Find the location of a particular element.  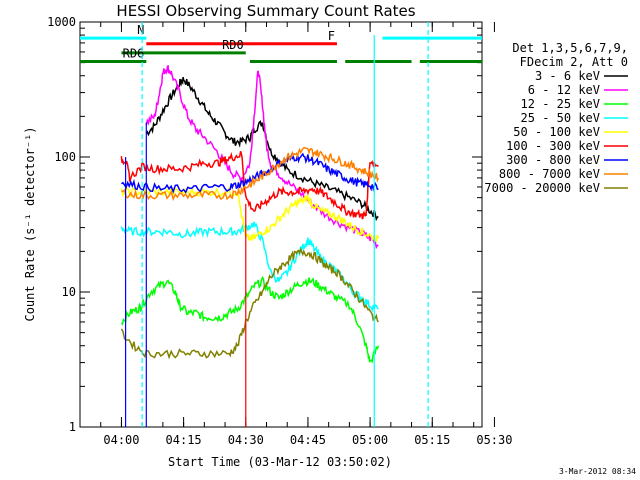

chart-title: HESSI Observing Summary Count Rates is located at coordinates (265, 11).